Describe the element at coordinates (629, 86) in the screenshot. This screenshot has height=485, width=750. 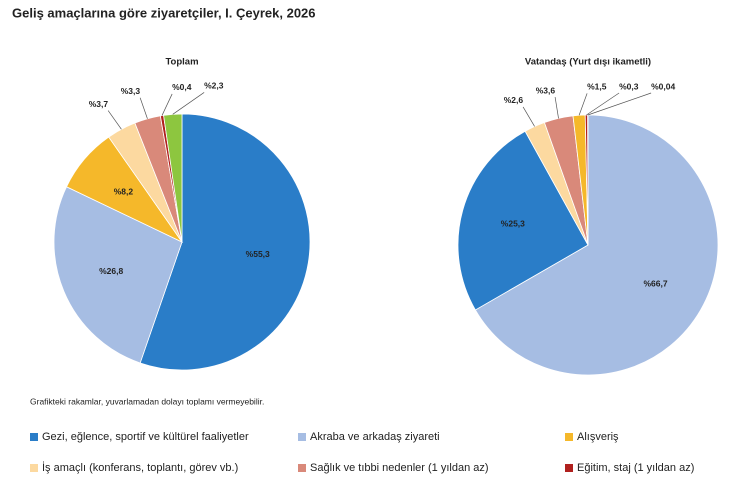
I see `slice-label: %0,3` at that location.